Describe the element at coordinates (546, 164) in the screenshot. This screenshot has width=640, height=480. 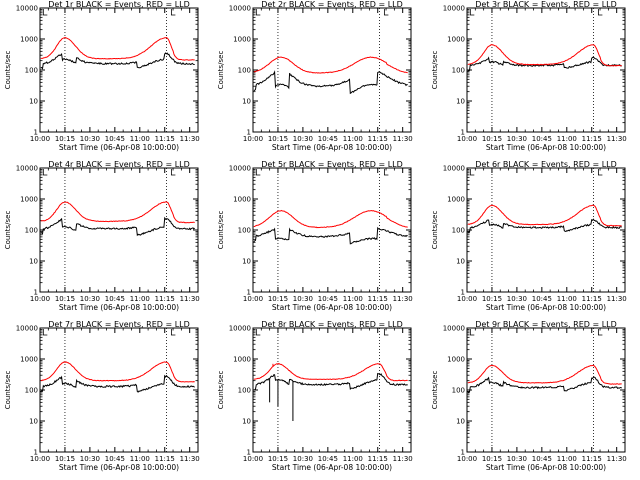
I see `panel-title: Det 6r BLACK = Events, RED = LLD` at that location.